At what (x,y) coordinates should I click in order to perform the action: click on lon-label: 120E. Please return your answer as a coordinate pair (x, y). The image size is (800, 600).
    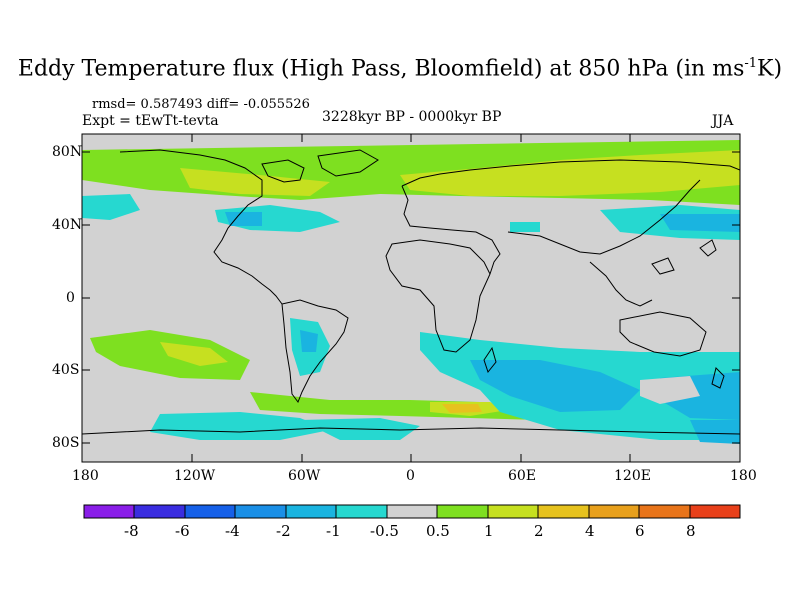
    Looking at the image, I should click on (632, 476).